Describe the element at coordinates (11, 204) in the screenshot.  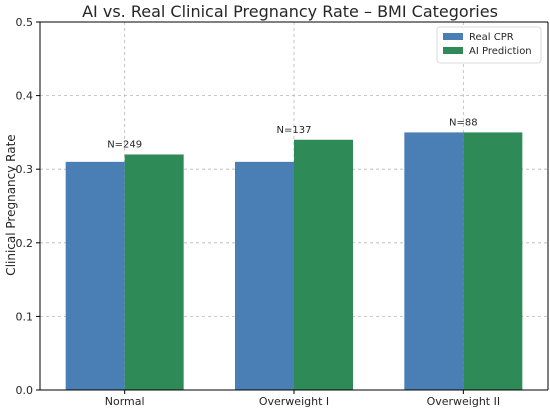
I see `y-axis-label: Clinical Pregnancy Rate` at that location.